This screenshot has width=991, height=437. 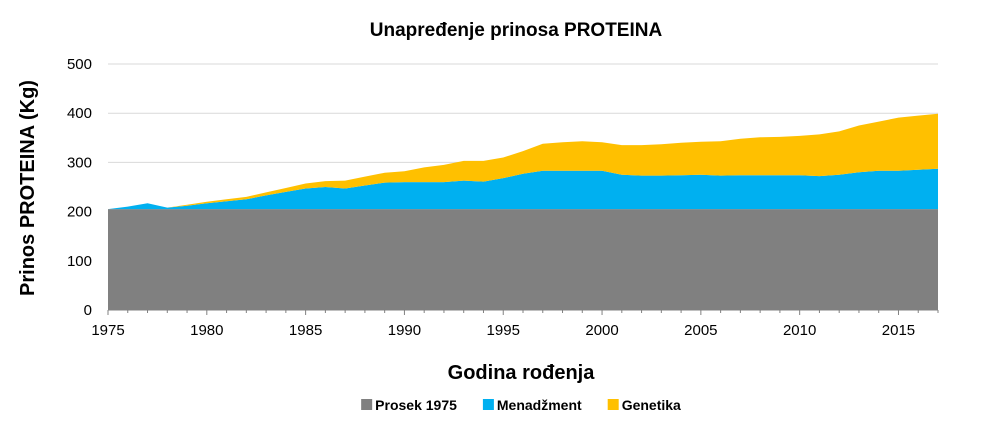 What do you see at coordinates (88, 310) in the screenshot?
I see `y-tick-label: 0` at bounding box center [88, 310].